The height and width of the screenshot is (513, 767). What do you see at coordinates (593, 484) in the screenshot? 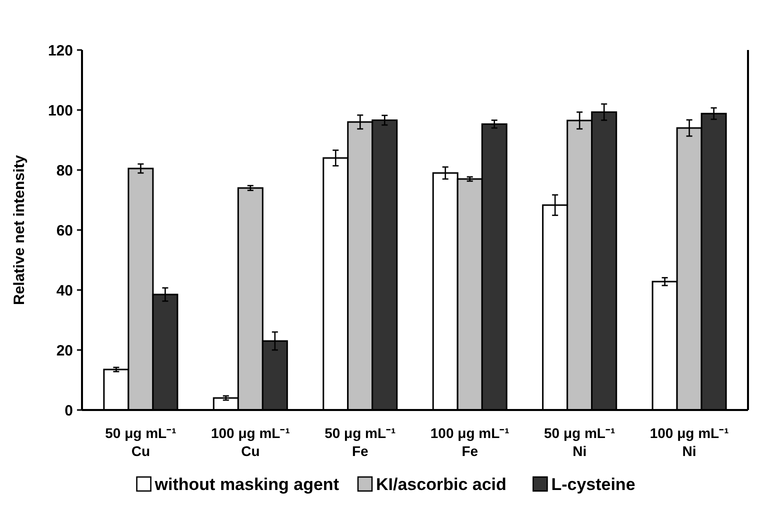
I see `legend-label: L-cysteine` at bounding box center [593, 484].